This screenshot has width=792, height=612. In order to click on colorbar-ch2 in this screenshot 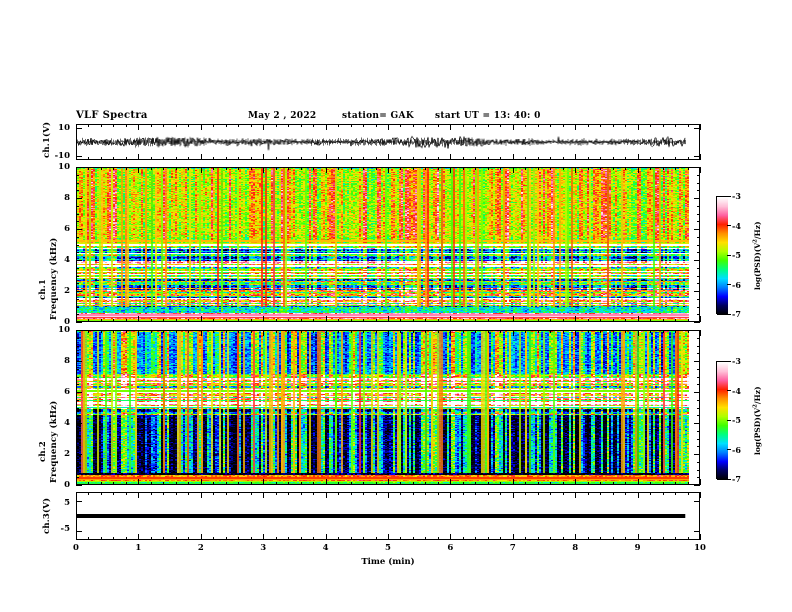, I will do `click(722, 420)`.